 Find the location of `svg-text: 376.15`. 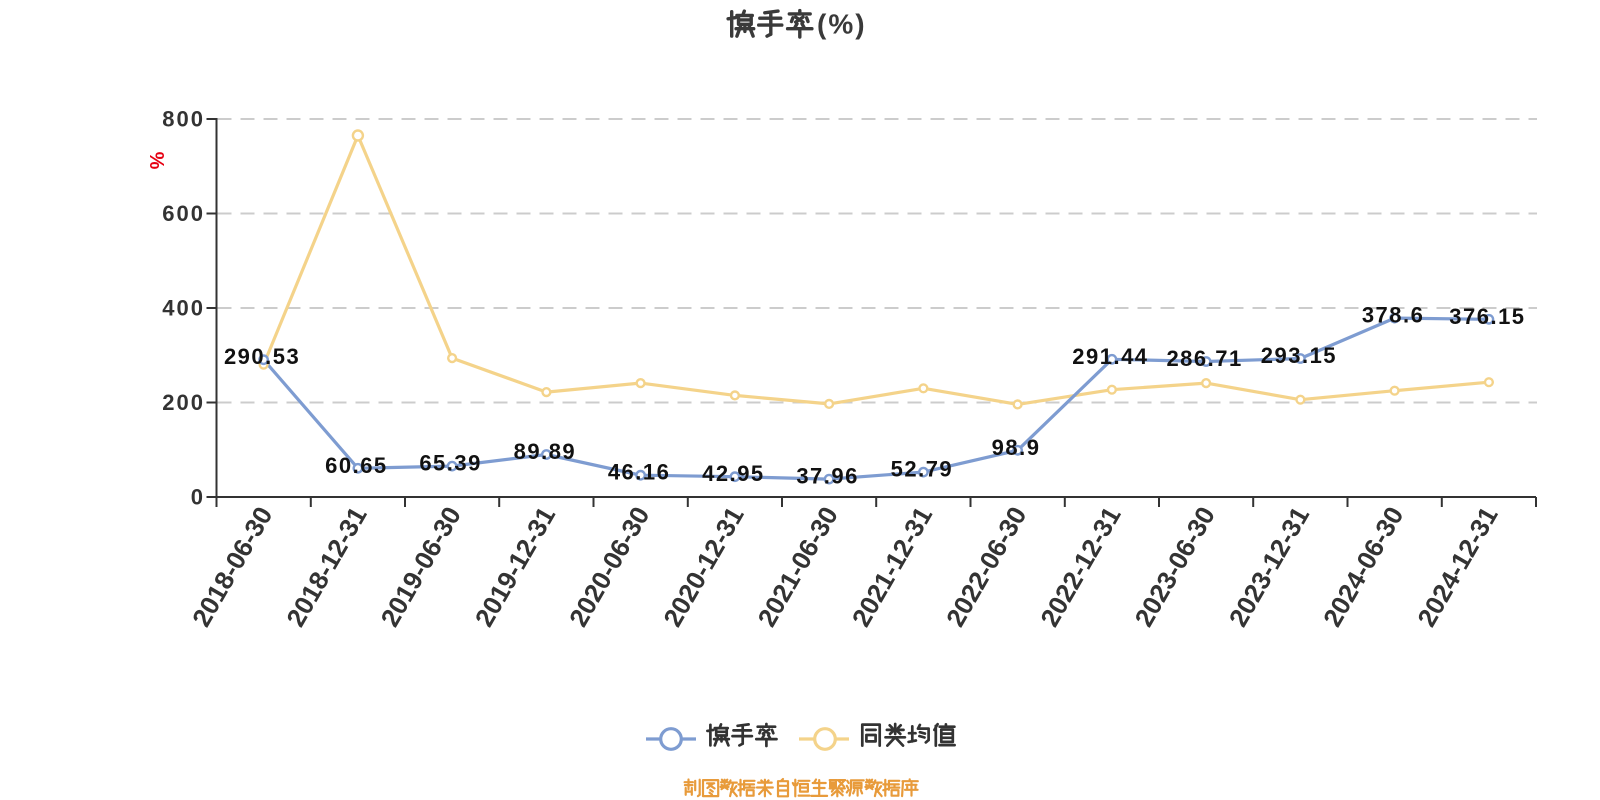

svg-text: 376.15 is located at coordinates (1487, 316).